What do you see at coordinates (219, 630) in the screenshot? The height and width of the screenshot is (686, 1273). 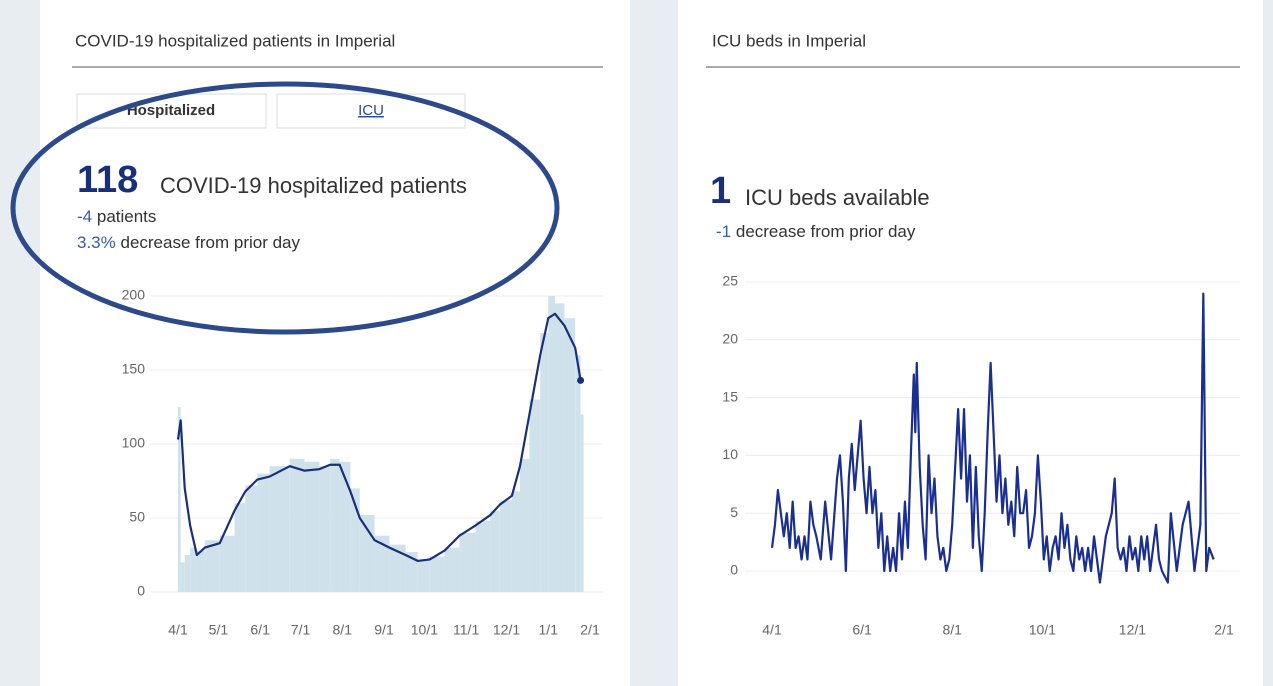 I see `x-tick-label: 5/1` at bounding box center [219, 630].